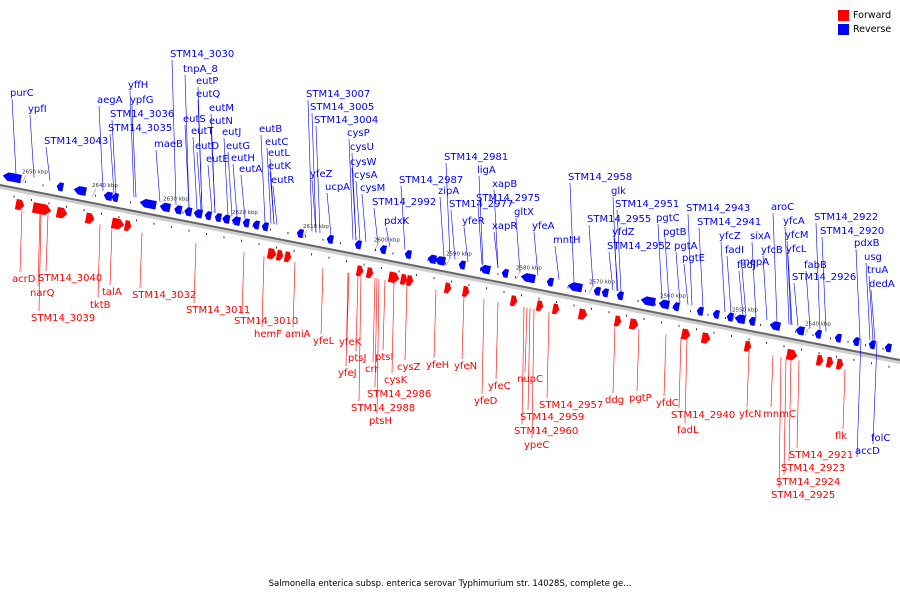 This screenshot has width=900, height=600. I want to click on forward-gene-label: yfeJ, so click(347, 373).